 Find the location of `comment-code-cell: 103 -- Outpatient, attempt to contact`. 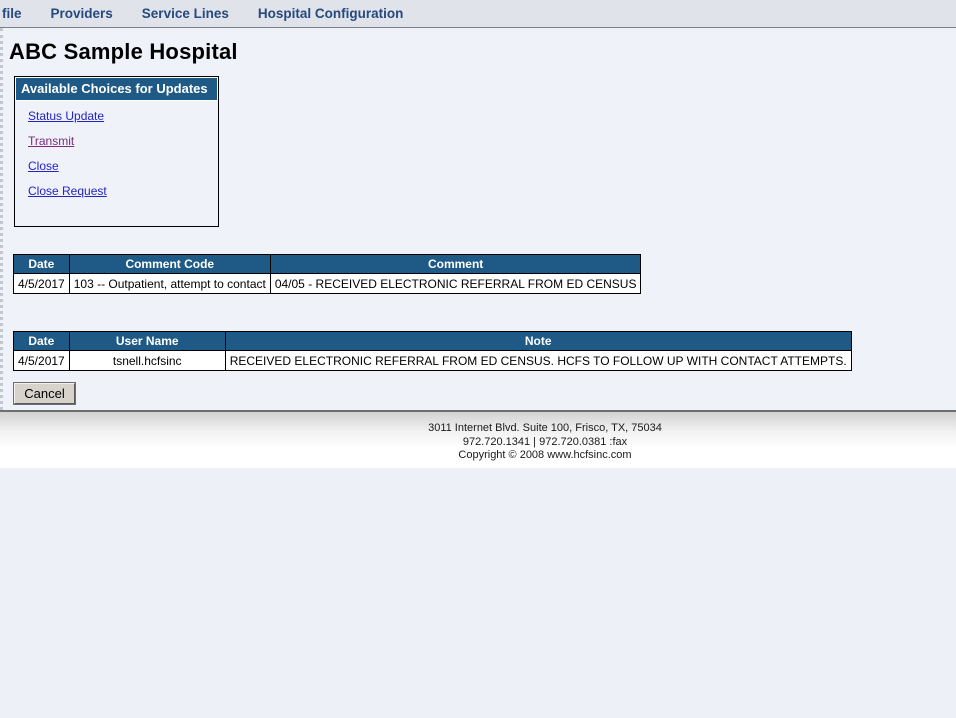

comment-code-cell: 103 -- Outpatient, attempt to contact is located at coordinates (169, 283).